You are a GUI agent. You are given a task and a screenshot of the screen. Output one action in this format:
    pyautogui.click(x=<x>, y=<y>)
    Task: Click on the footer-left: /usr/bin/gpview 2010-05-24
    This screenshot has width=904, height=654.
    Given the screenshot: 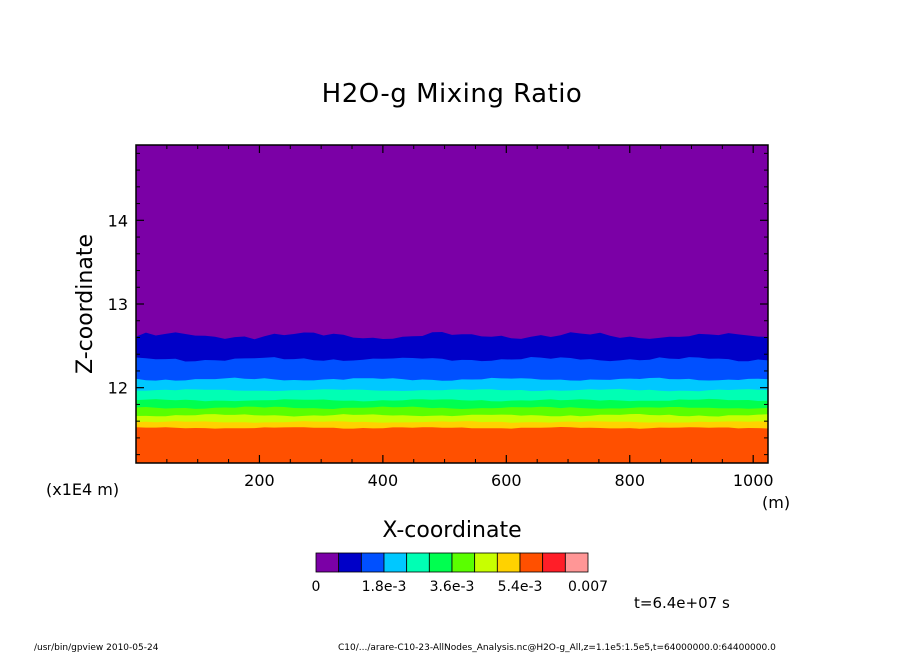 What is the action you would take?
    pyautogui.click(x=96, y=648)
    